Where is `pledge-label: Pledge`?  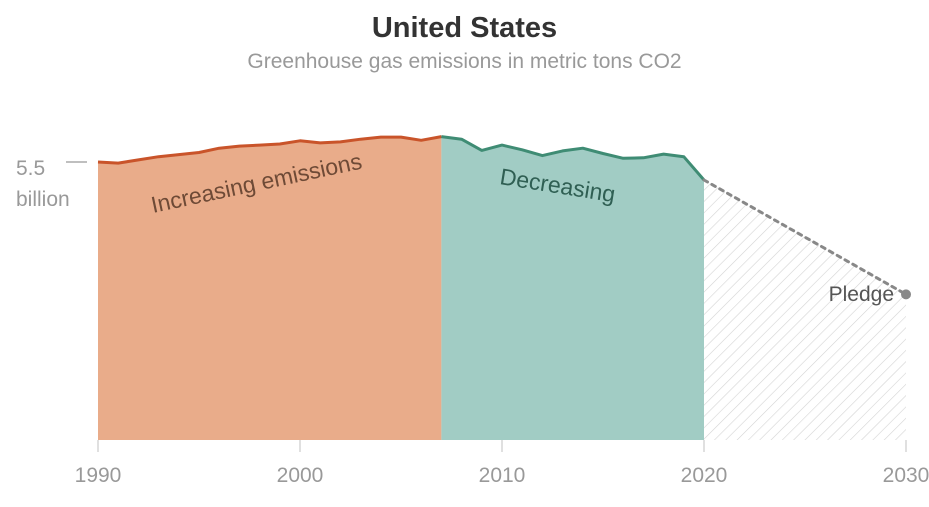
pledge-label: Pledge is located at coordinates (861, 294).